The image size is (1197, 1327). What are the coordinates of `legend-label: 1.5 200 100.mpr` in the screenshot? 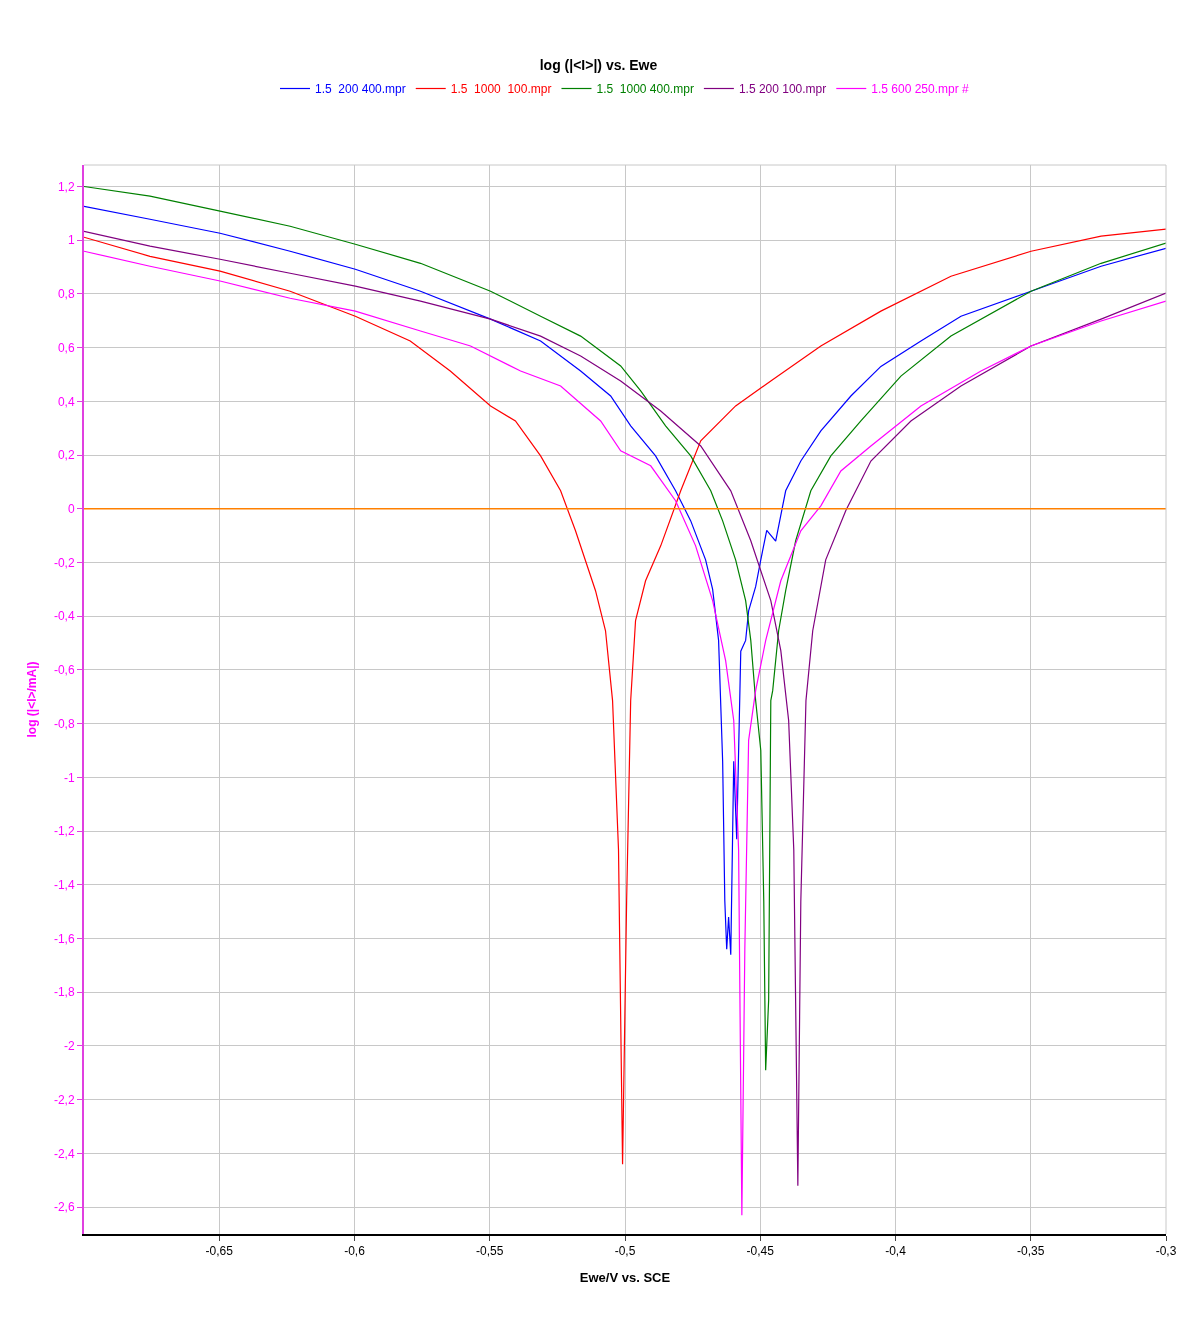 It's located at (782, 89).